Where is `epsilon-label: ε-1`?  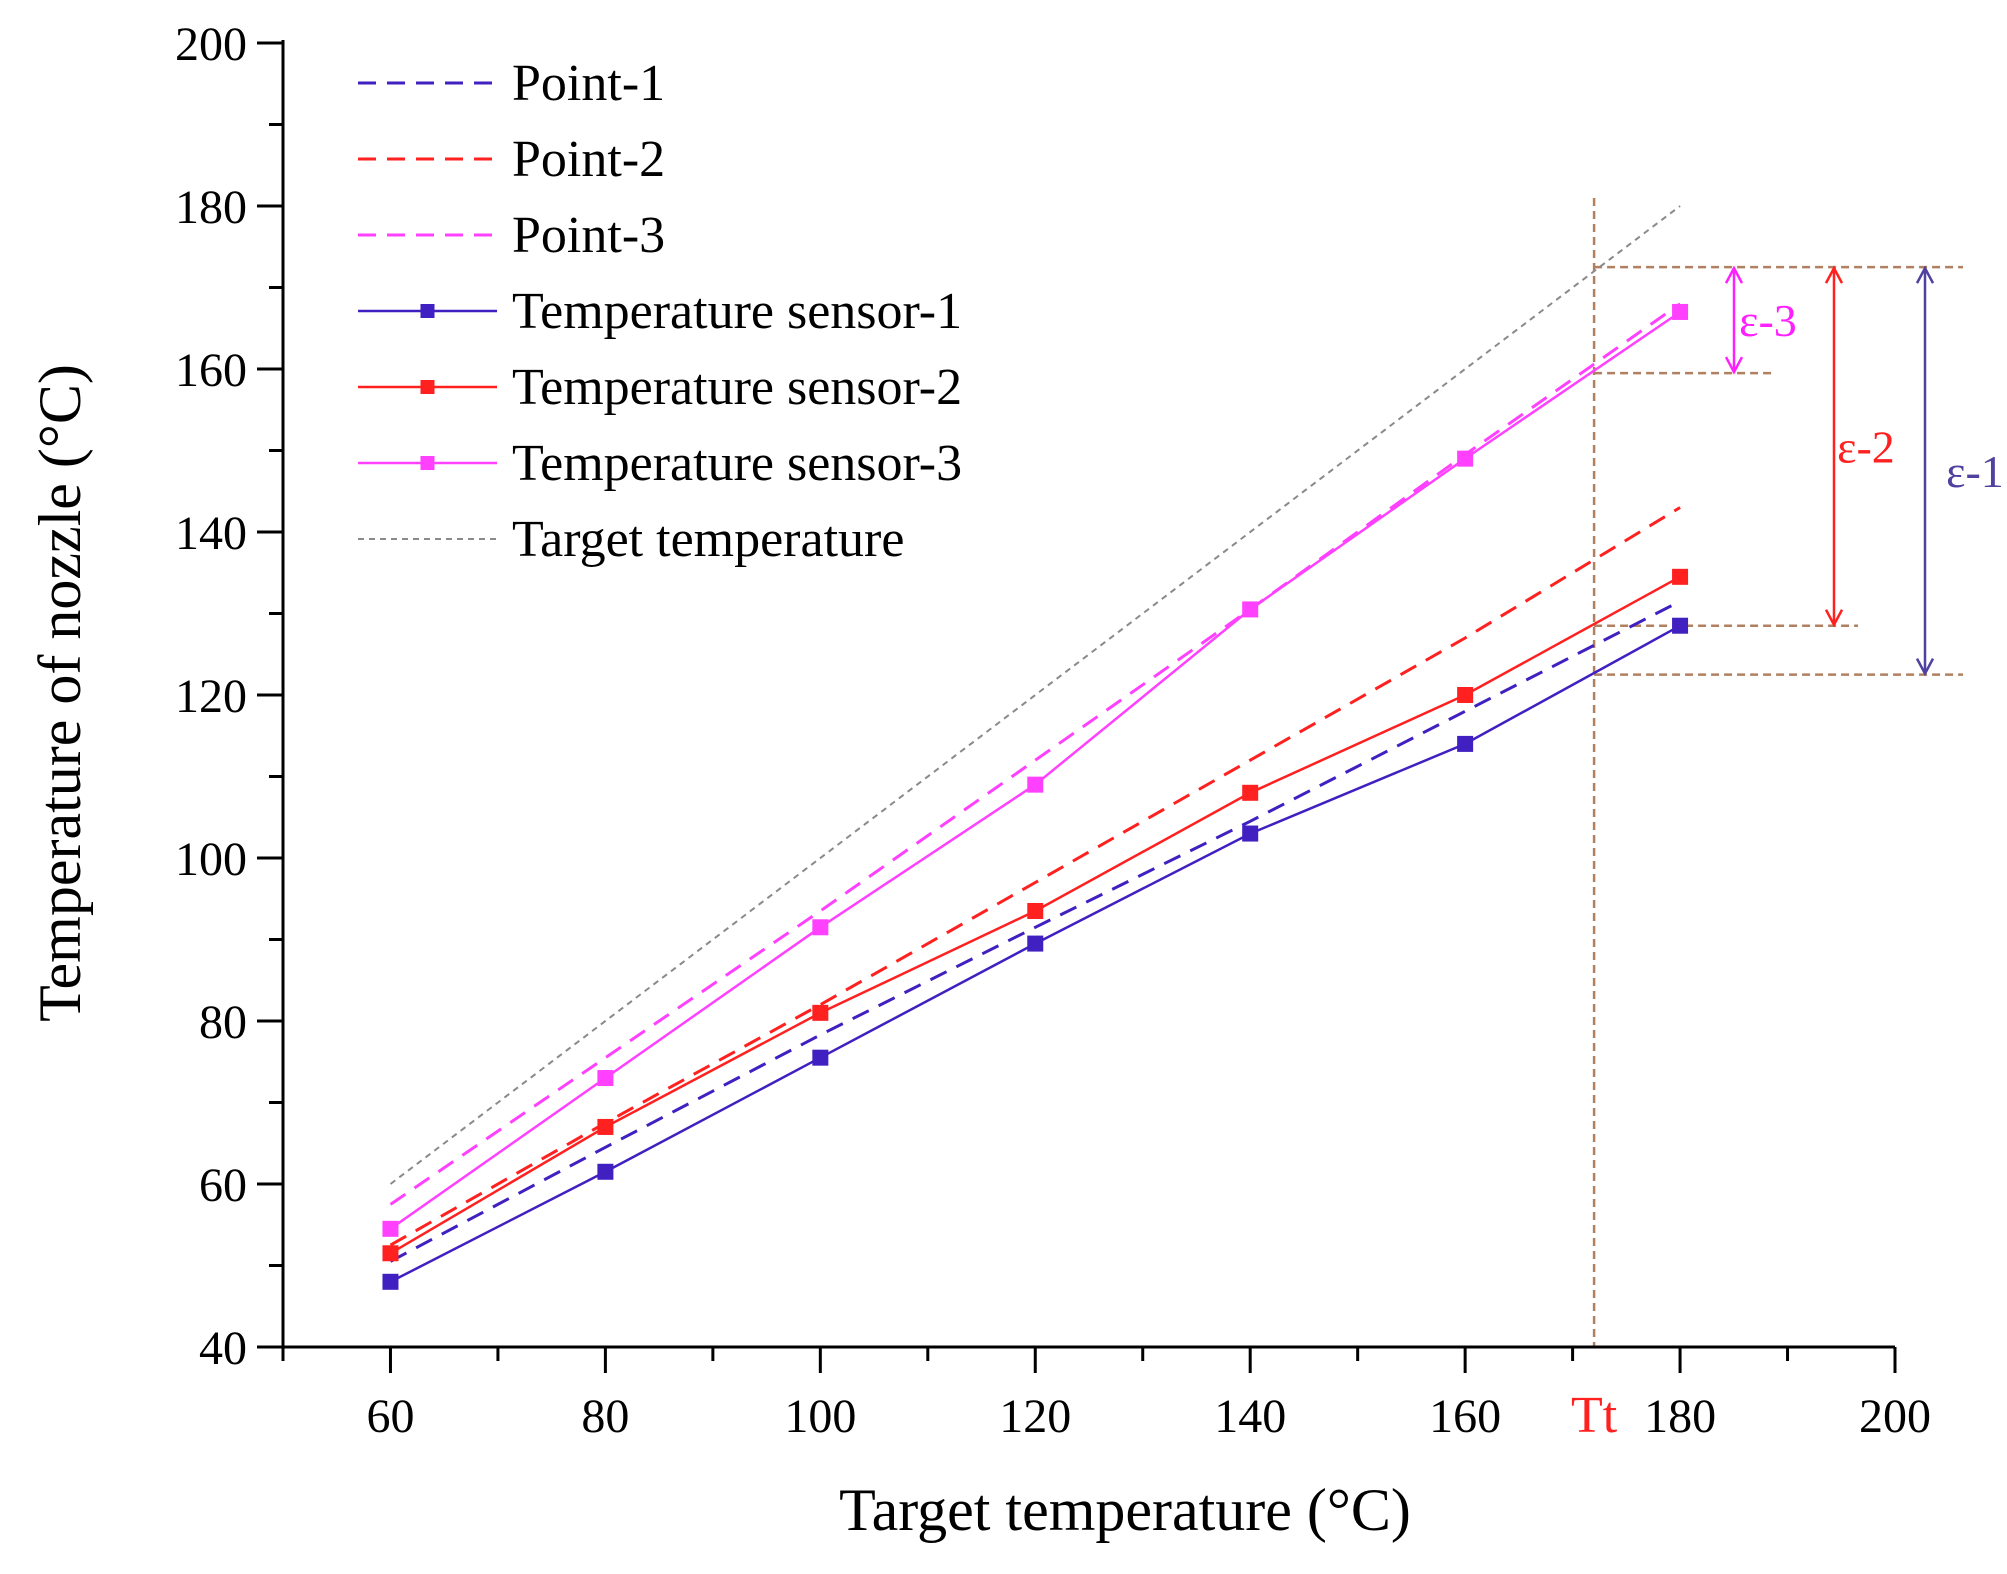 epsilon-label: ε-1 is located at coordinates (1975, 471).